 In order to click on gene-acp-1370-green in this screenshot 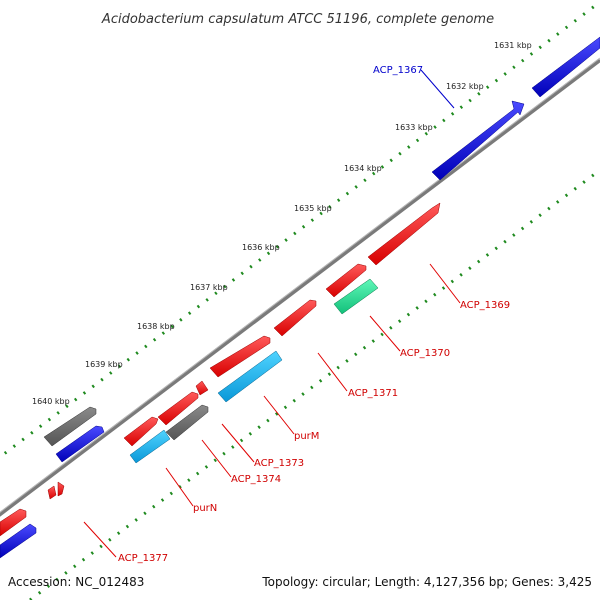, I will do `click(356, 296)`.